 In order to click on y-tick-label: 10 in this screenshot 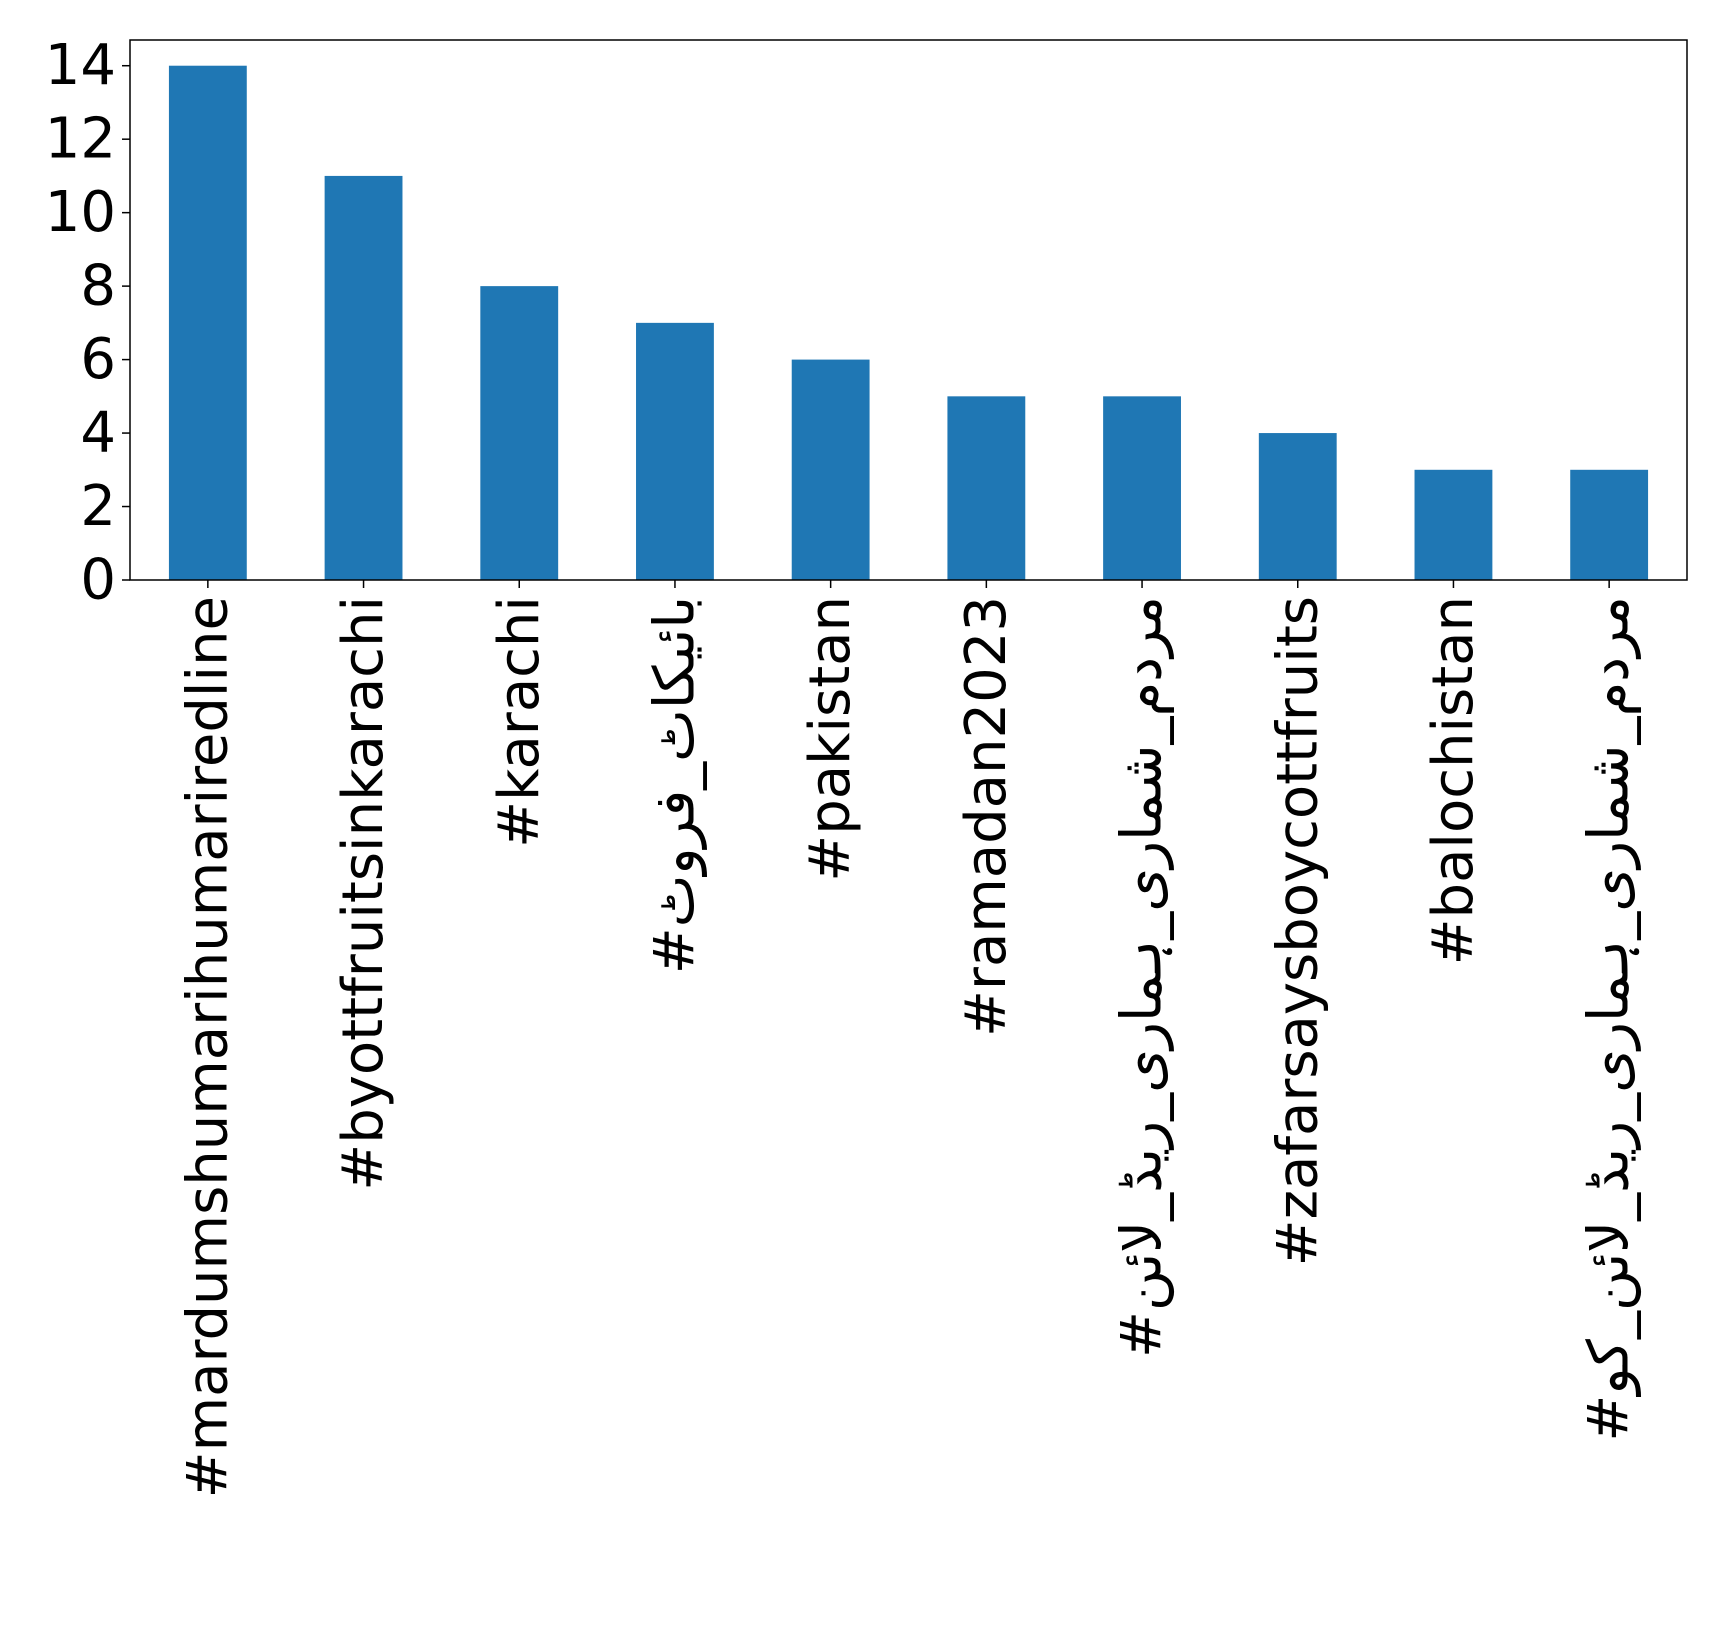, I will do `click(80, 212)`.